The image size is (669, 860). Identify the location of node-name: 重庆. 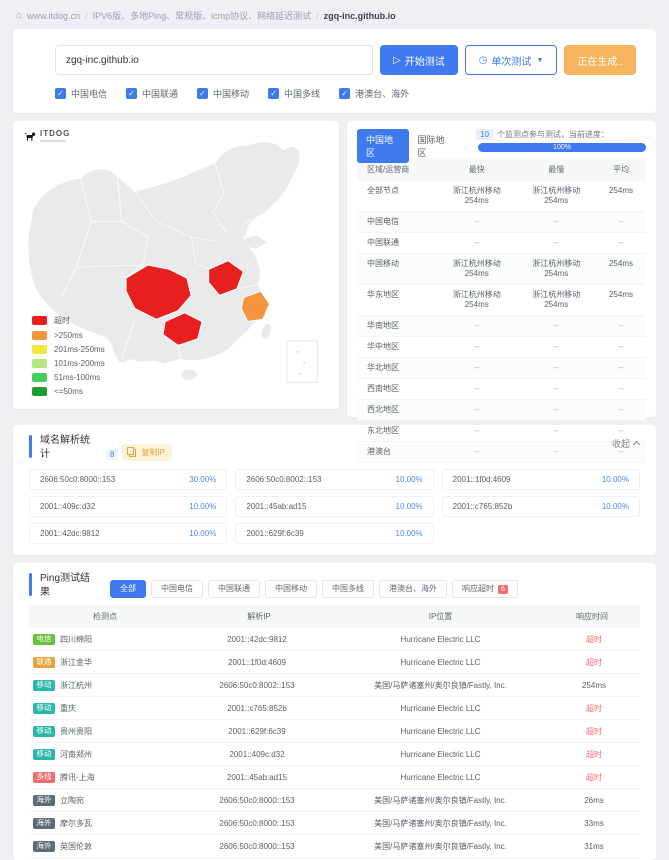
(68, 708).